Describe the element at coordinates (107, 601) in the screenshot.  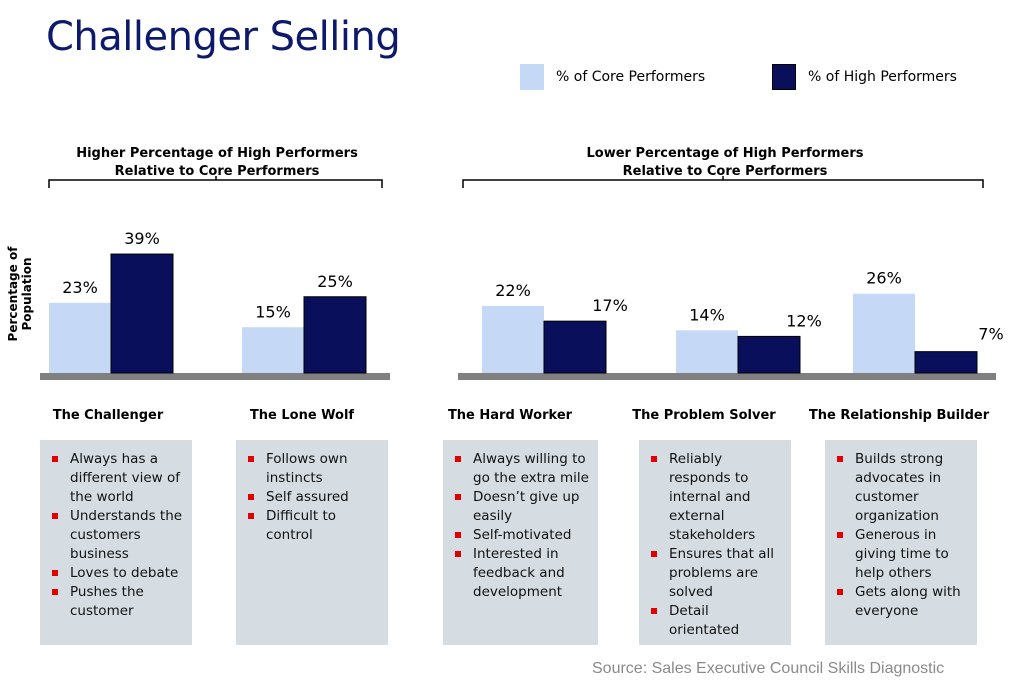
I see `card-item-text: Pushes the customer` at that location.